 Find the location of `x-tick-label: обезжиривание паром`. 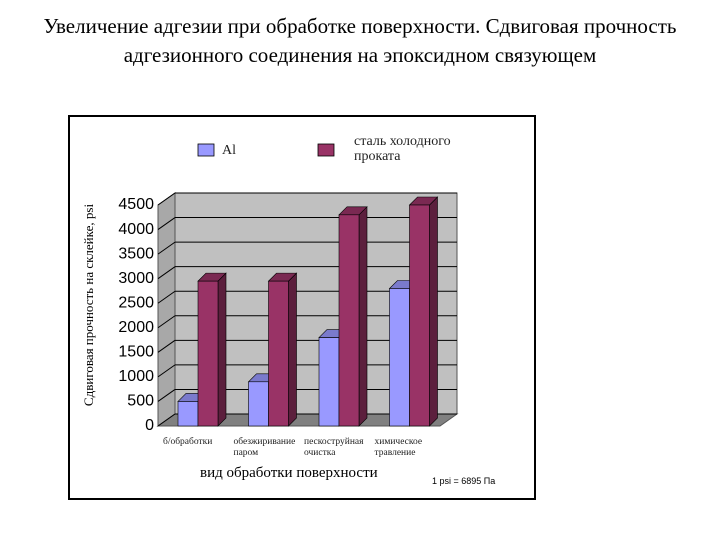

x-tick-label: обезжиривание паром is located at coordinates (264, 447).